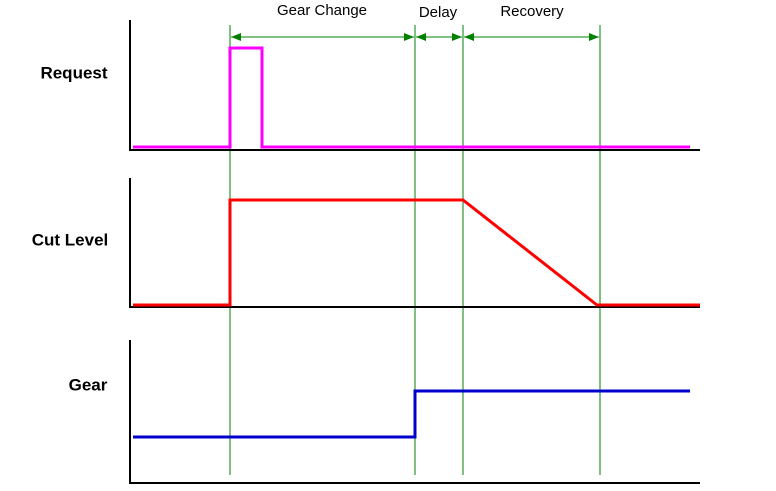 The image size is (776, 491). What do you see at coordinates (532, 11) in the screenshot?
I see `phase-label: Recovery` at bounding box center [532, 11].